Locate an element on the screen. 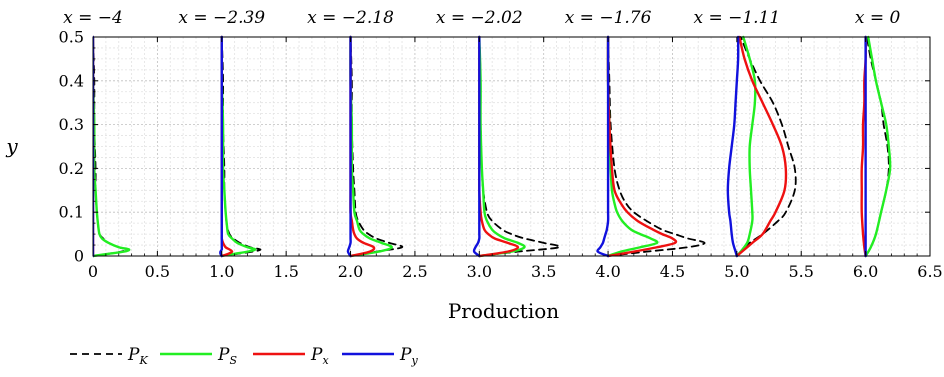 The height and width of the screenshot is (377, 944). legend-label-subscript: K is located at coordinates (143, 360).